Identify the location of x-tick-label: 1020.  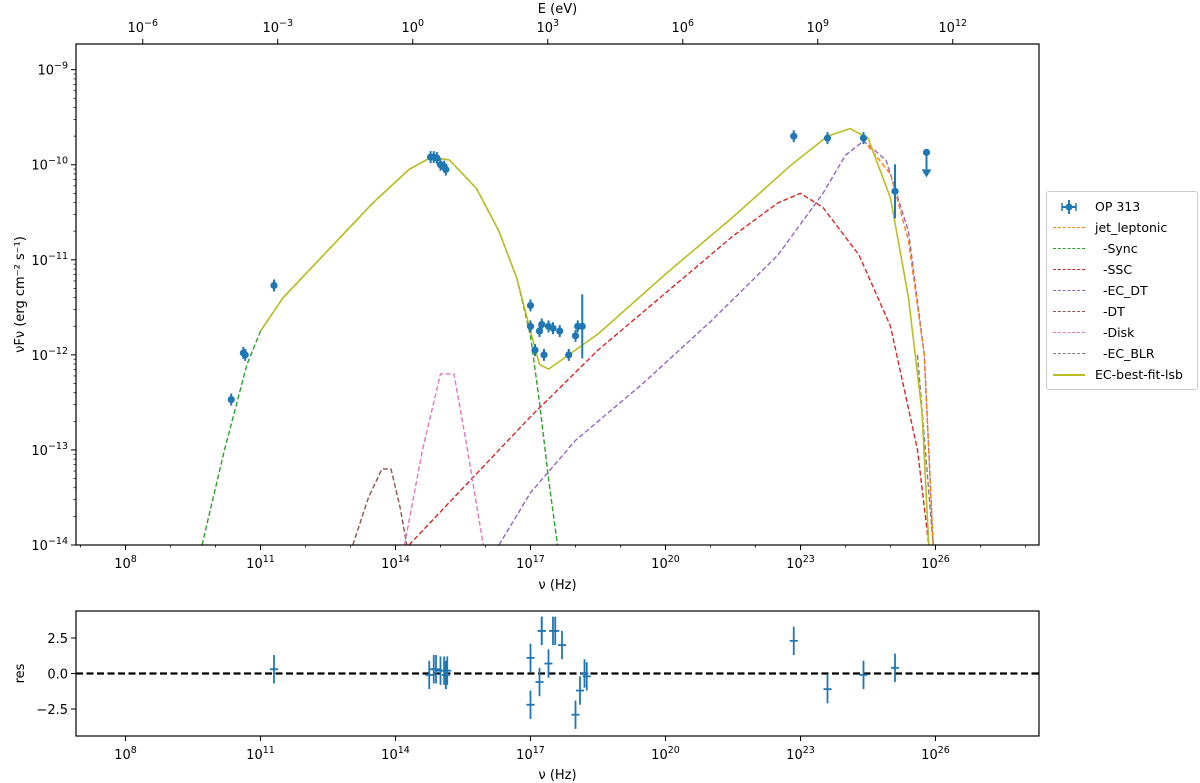
(665, 563).